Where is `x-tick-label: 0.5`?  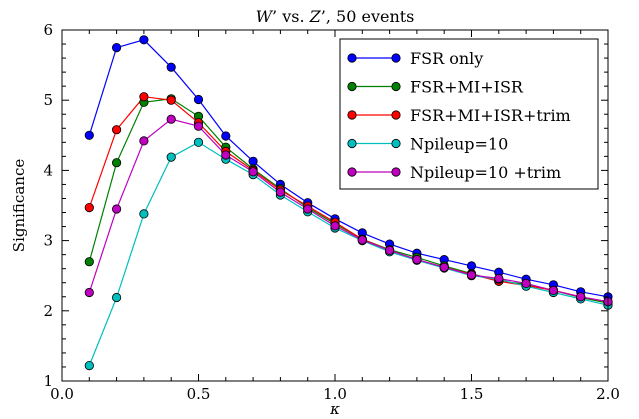 x-tick-label: 0.5 is located at coordinates (199, 394).